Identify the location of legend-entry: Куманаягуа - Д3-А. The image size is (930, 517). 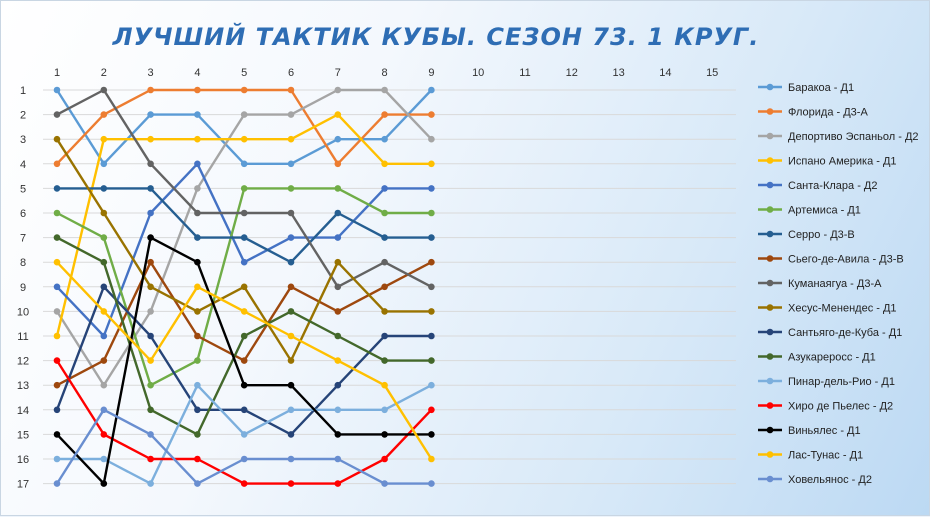
(820, 284).